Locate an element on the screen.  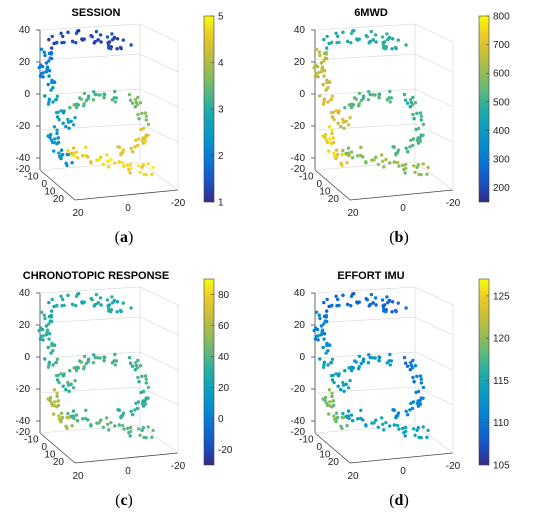
colorbar-tick-label: 60 is located at coordinates (224, 326).